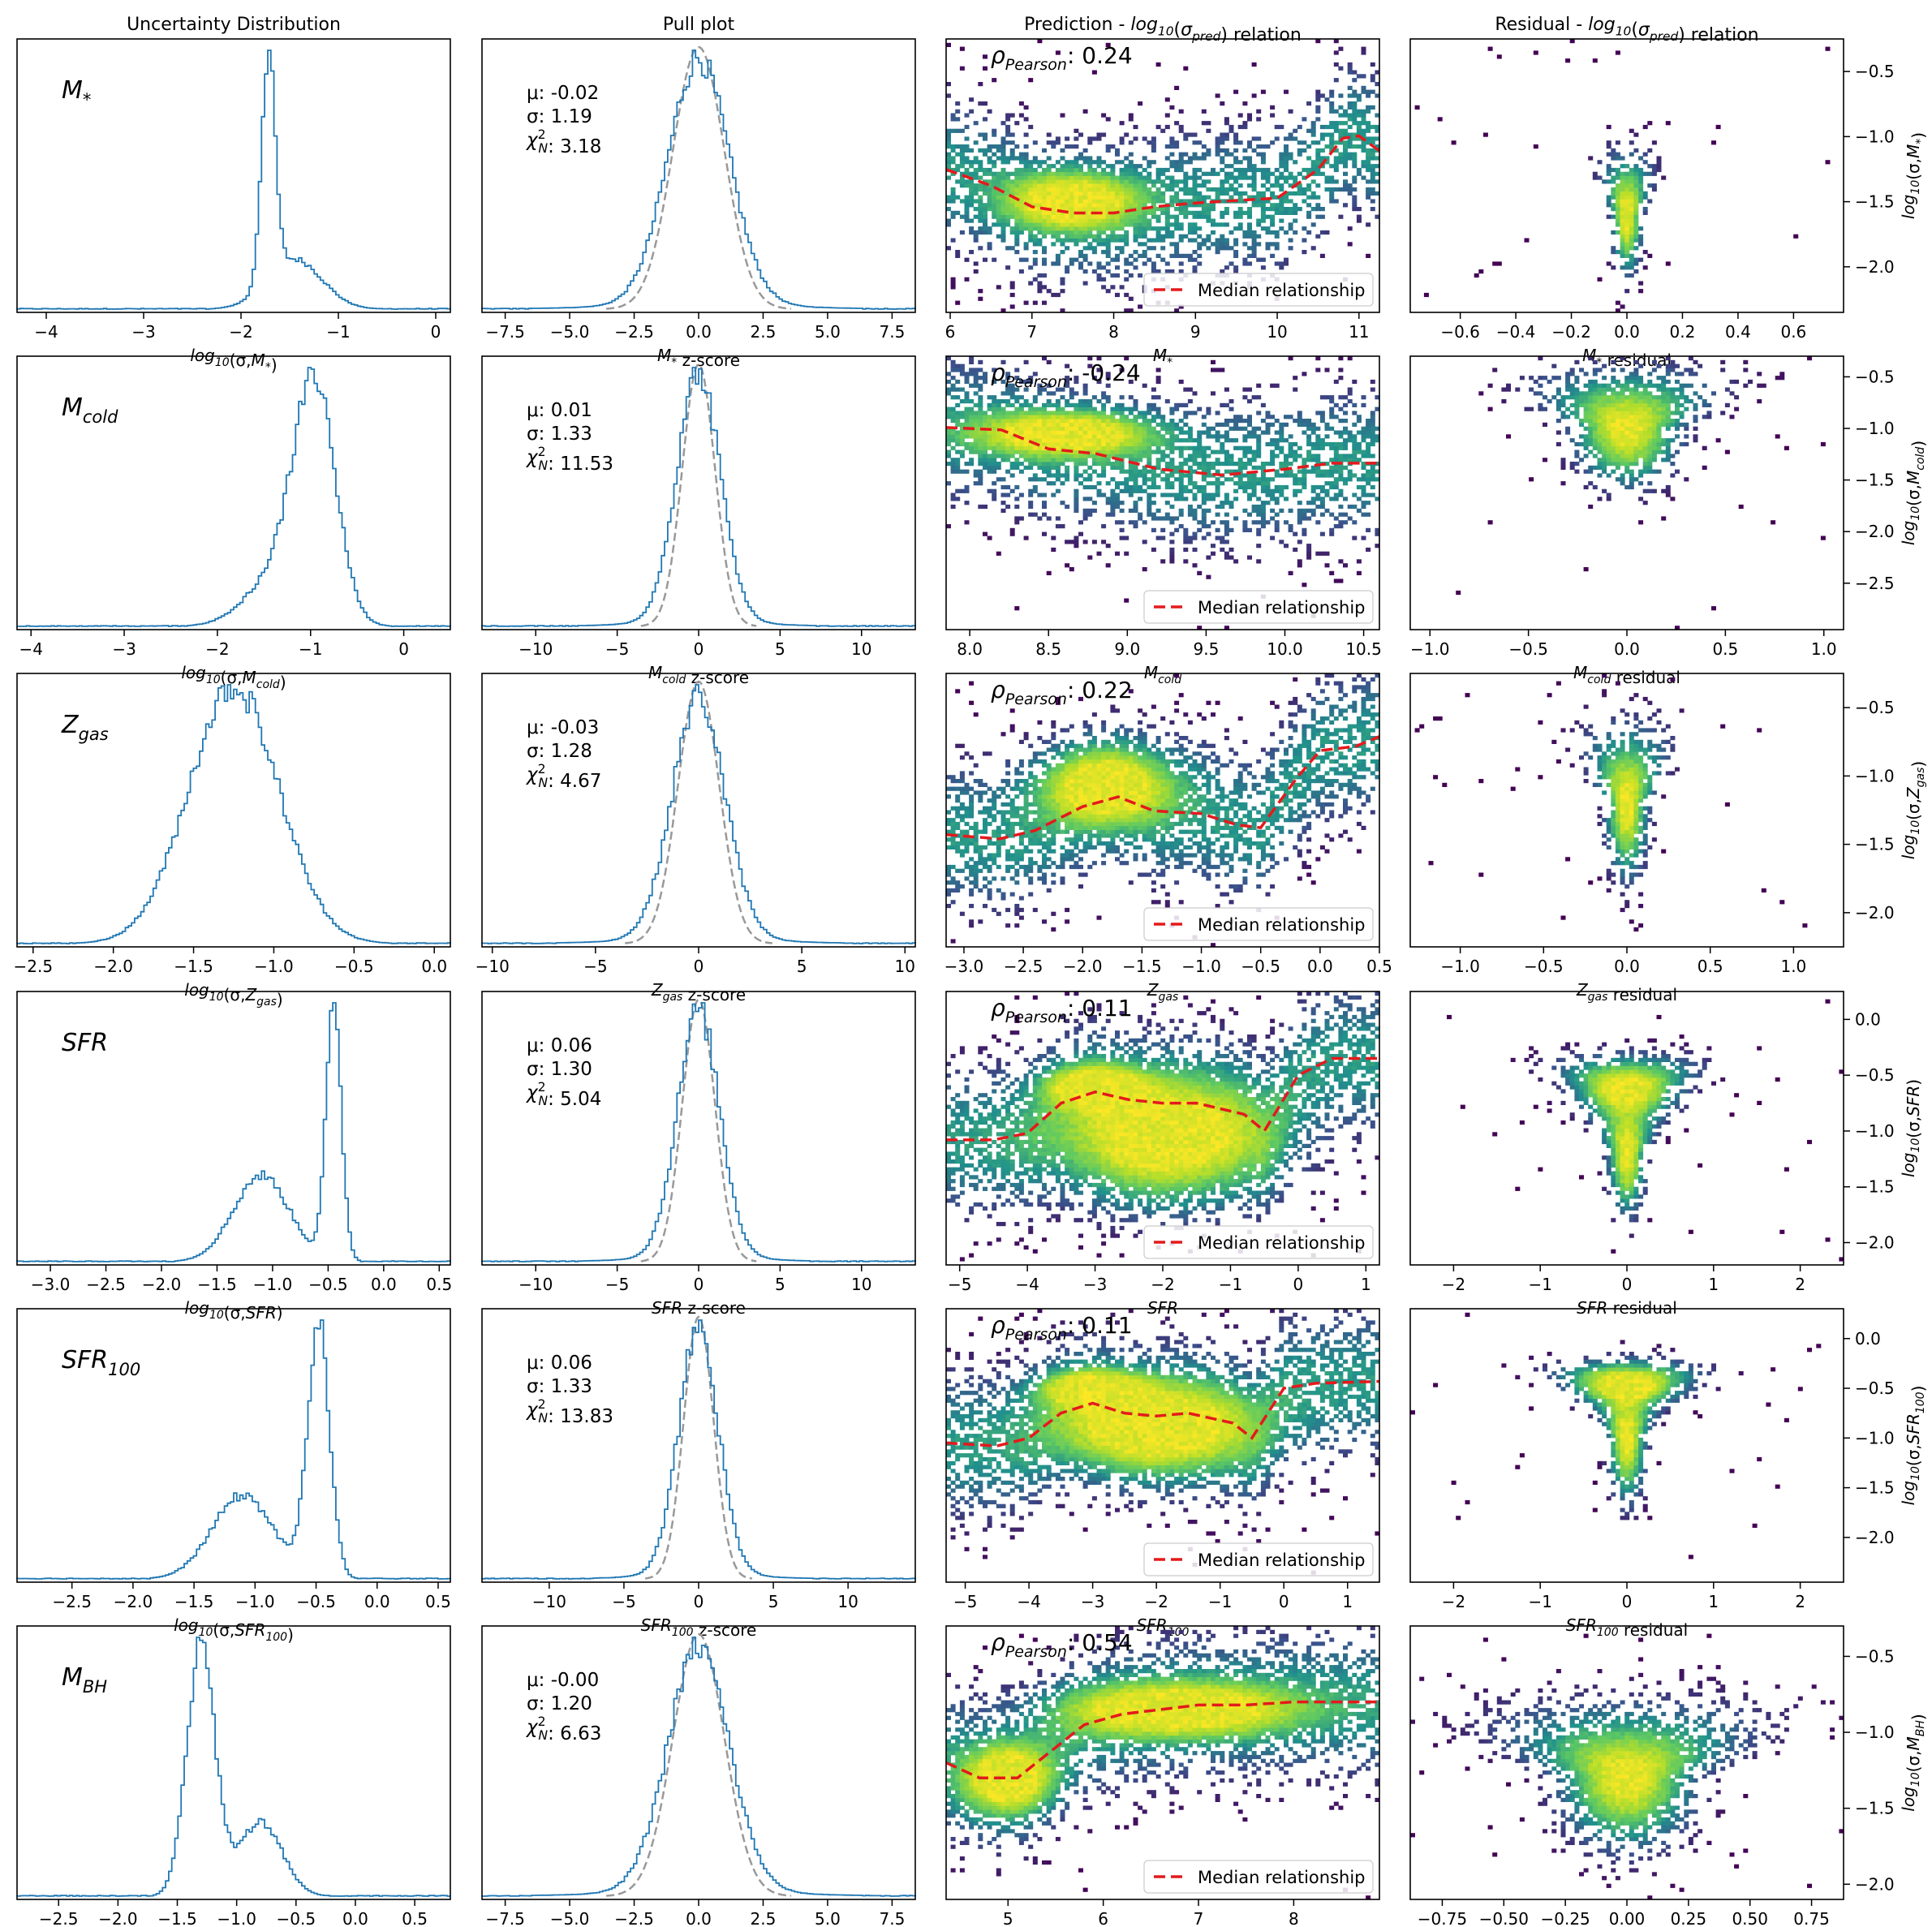 Image resolution: width=1932 pixels, height=1927 pixels. I want to click on x-axis-label: log10(σ,Mcold), so click(233, 677).